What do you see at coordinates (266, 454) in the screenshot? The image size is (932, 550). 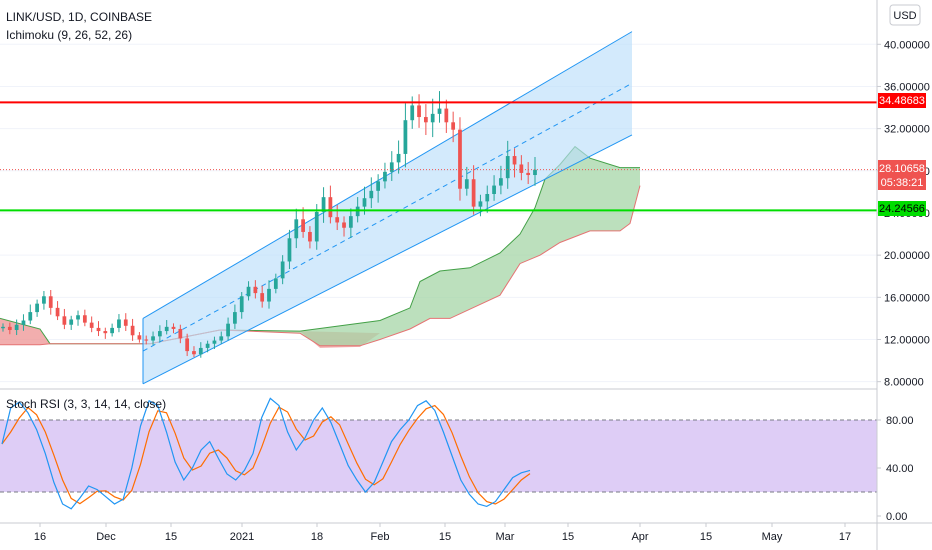 I see `stoch-rsi-d-line` at bounding box center [266, 454].